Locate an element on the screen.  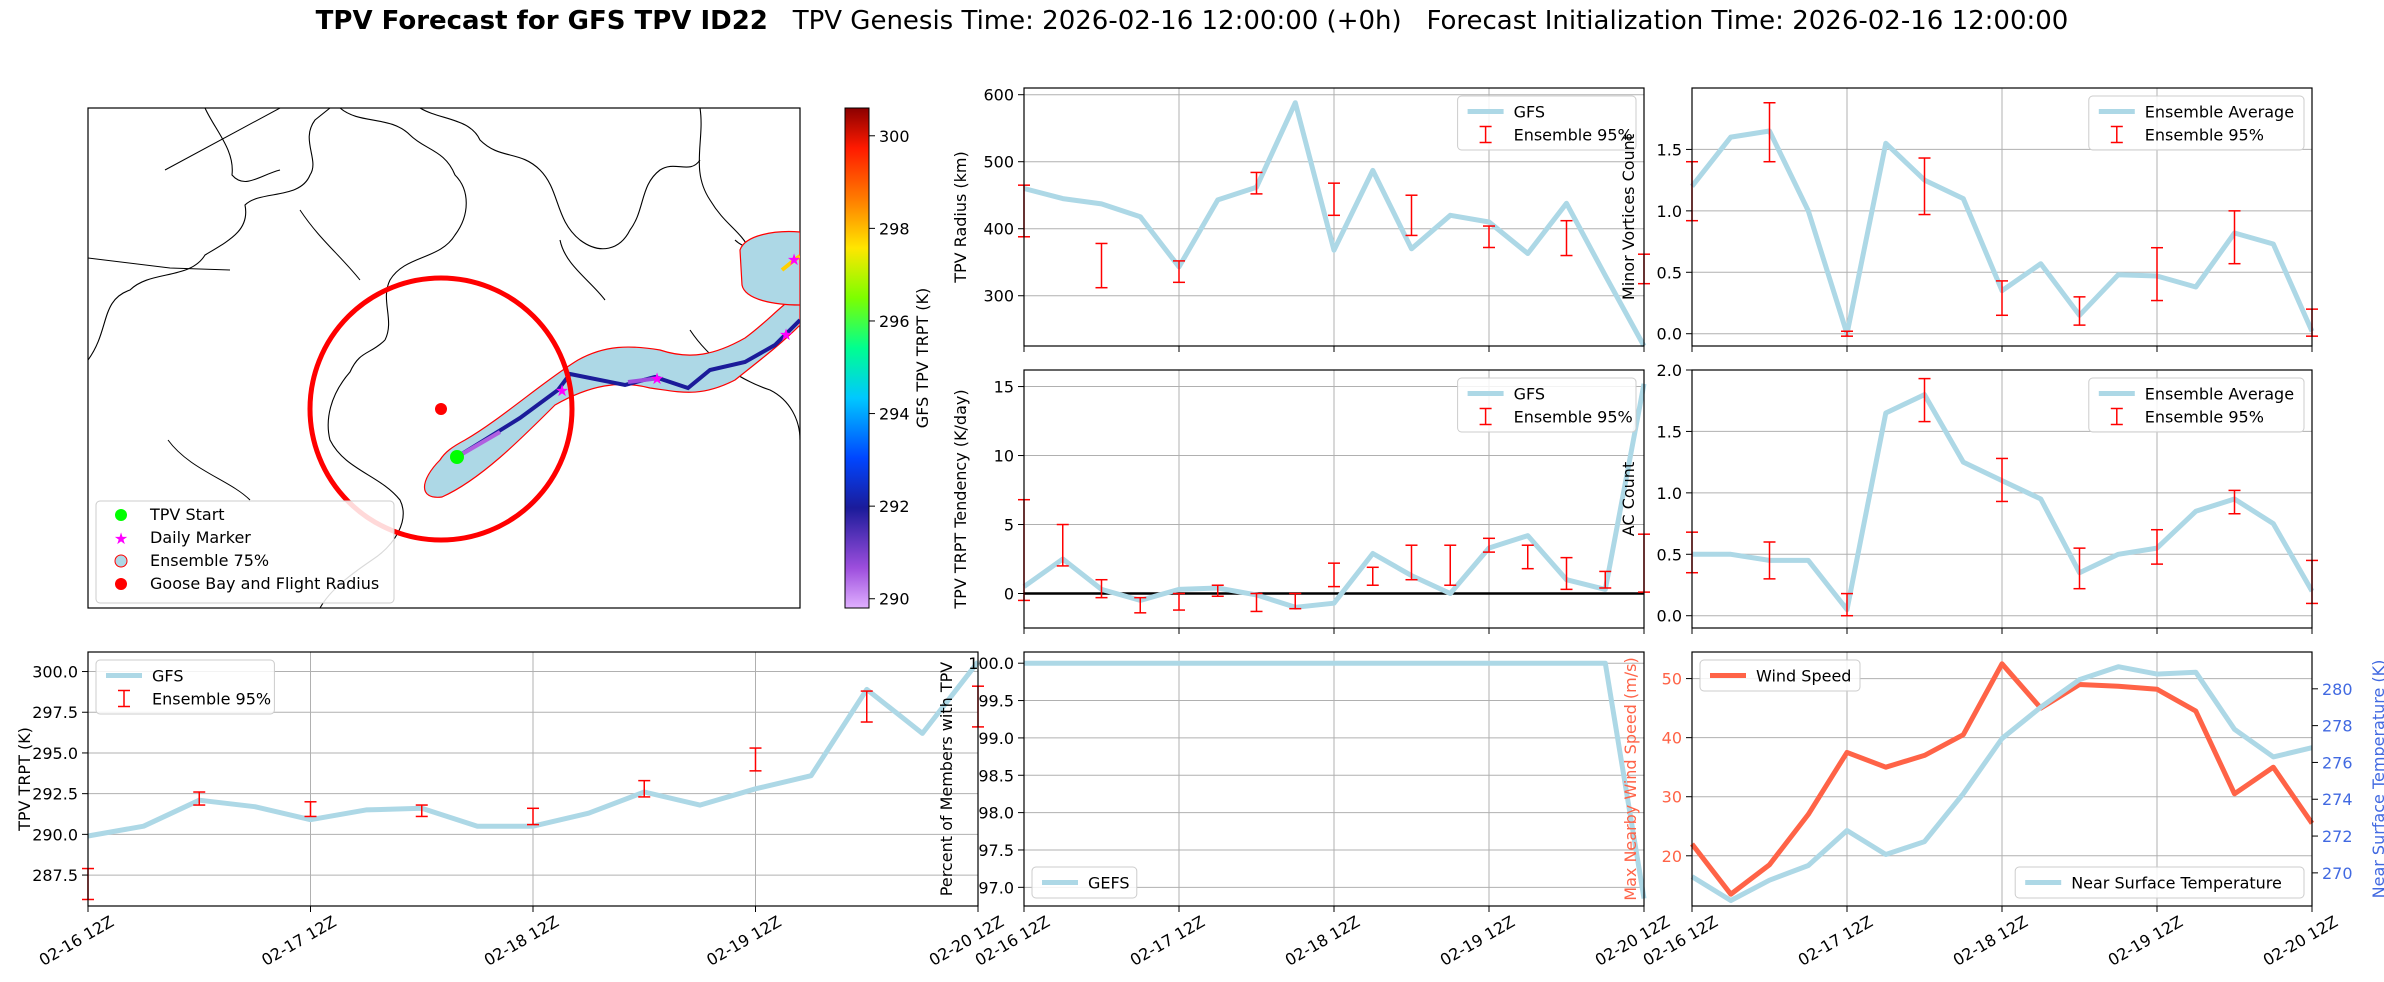
colorbar: 290 292 294 296 298 300 GFS TPV TRPT (K) is located at coordinates (888, 358).